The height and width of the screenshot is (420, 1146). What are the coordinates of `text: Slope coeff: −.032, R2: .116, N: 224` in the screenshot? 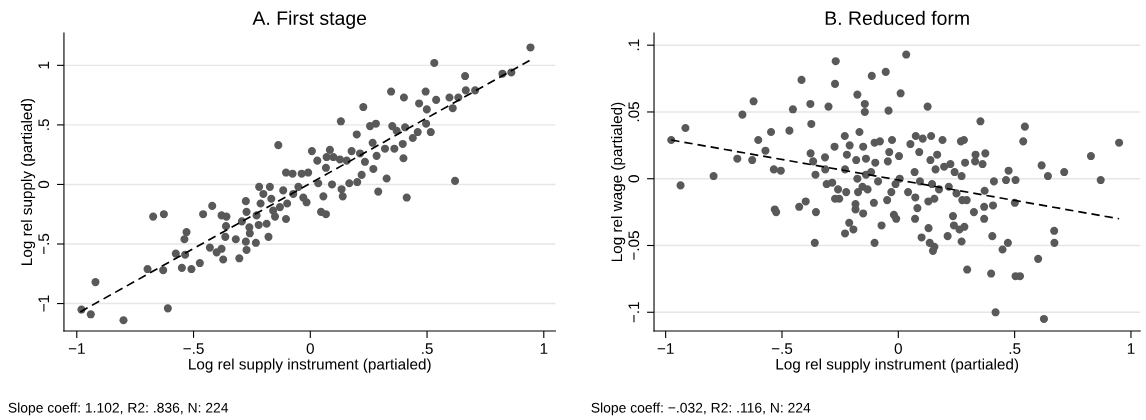 It's located at (701, 409).